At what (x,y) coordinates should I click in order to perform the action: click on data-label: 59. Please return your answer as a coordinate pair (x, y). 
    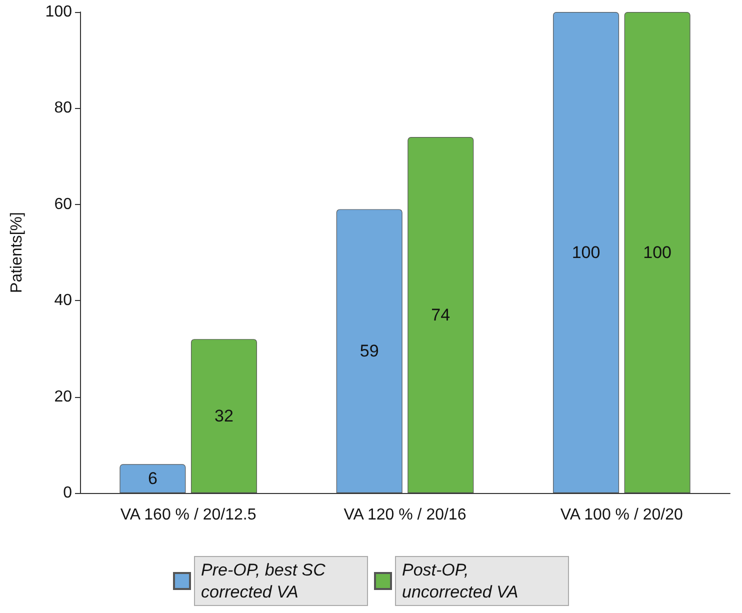
    Looking at the image, I should click on (369, 351).